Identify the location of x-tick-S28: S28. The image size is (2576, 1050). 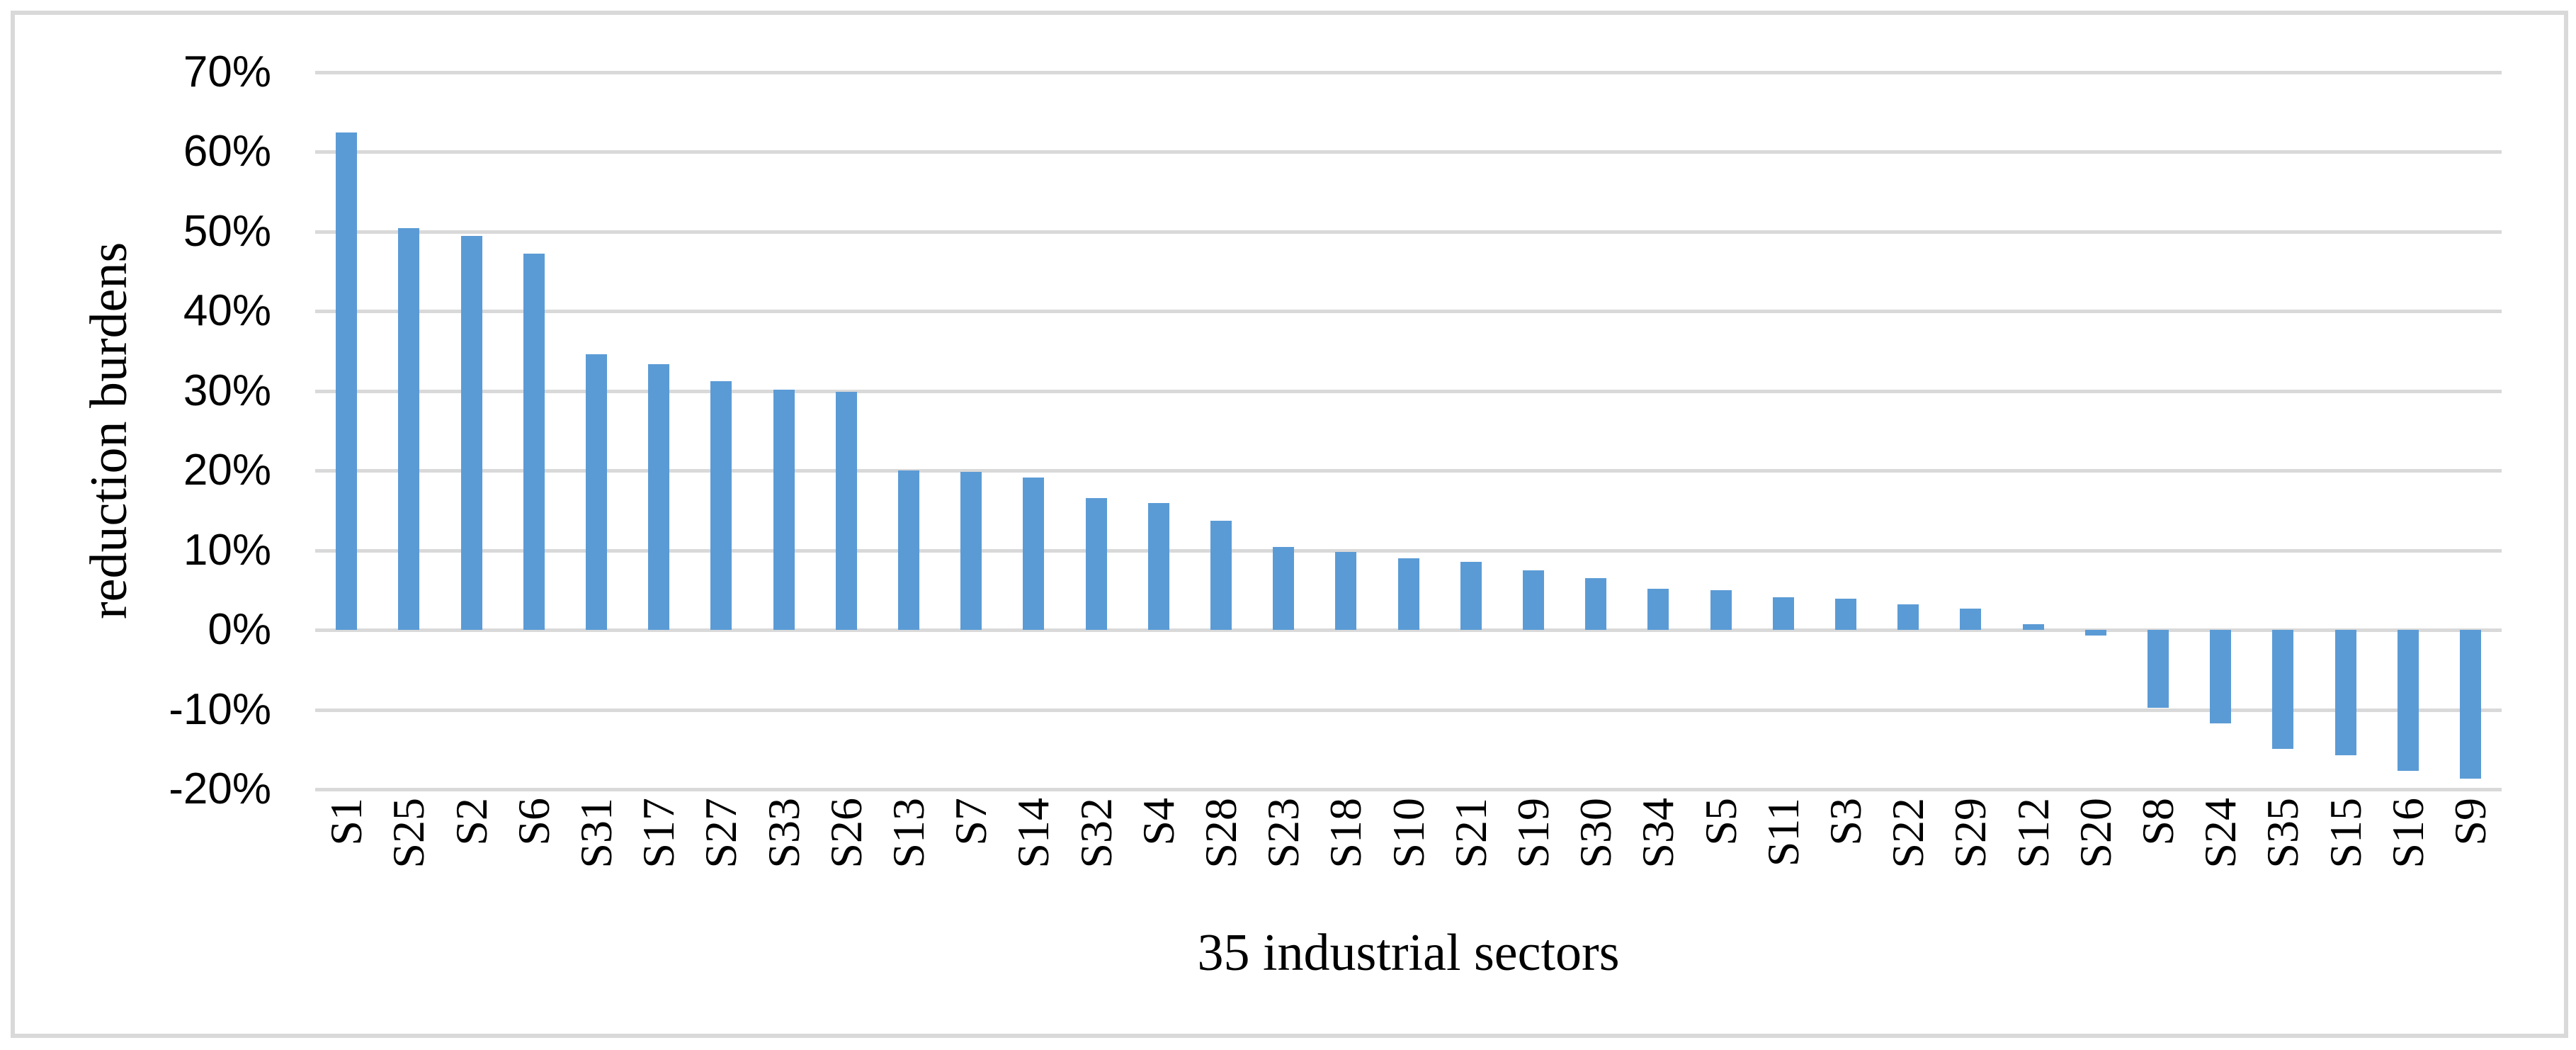
(1221, 835).